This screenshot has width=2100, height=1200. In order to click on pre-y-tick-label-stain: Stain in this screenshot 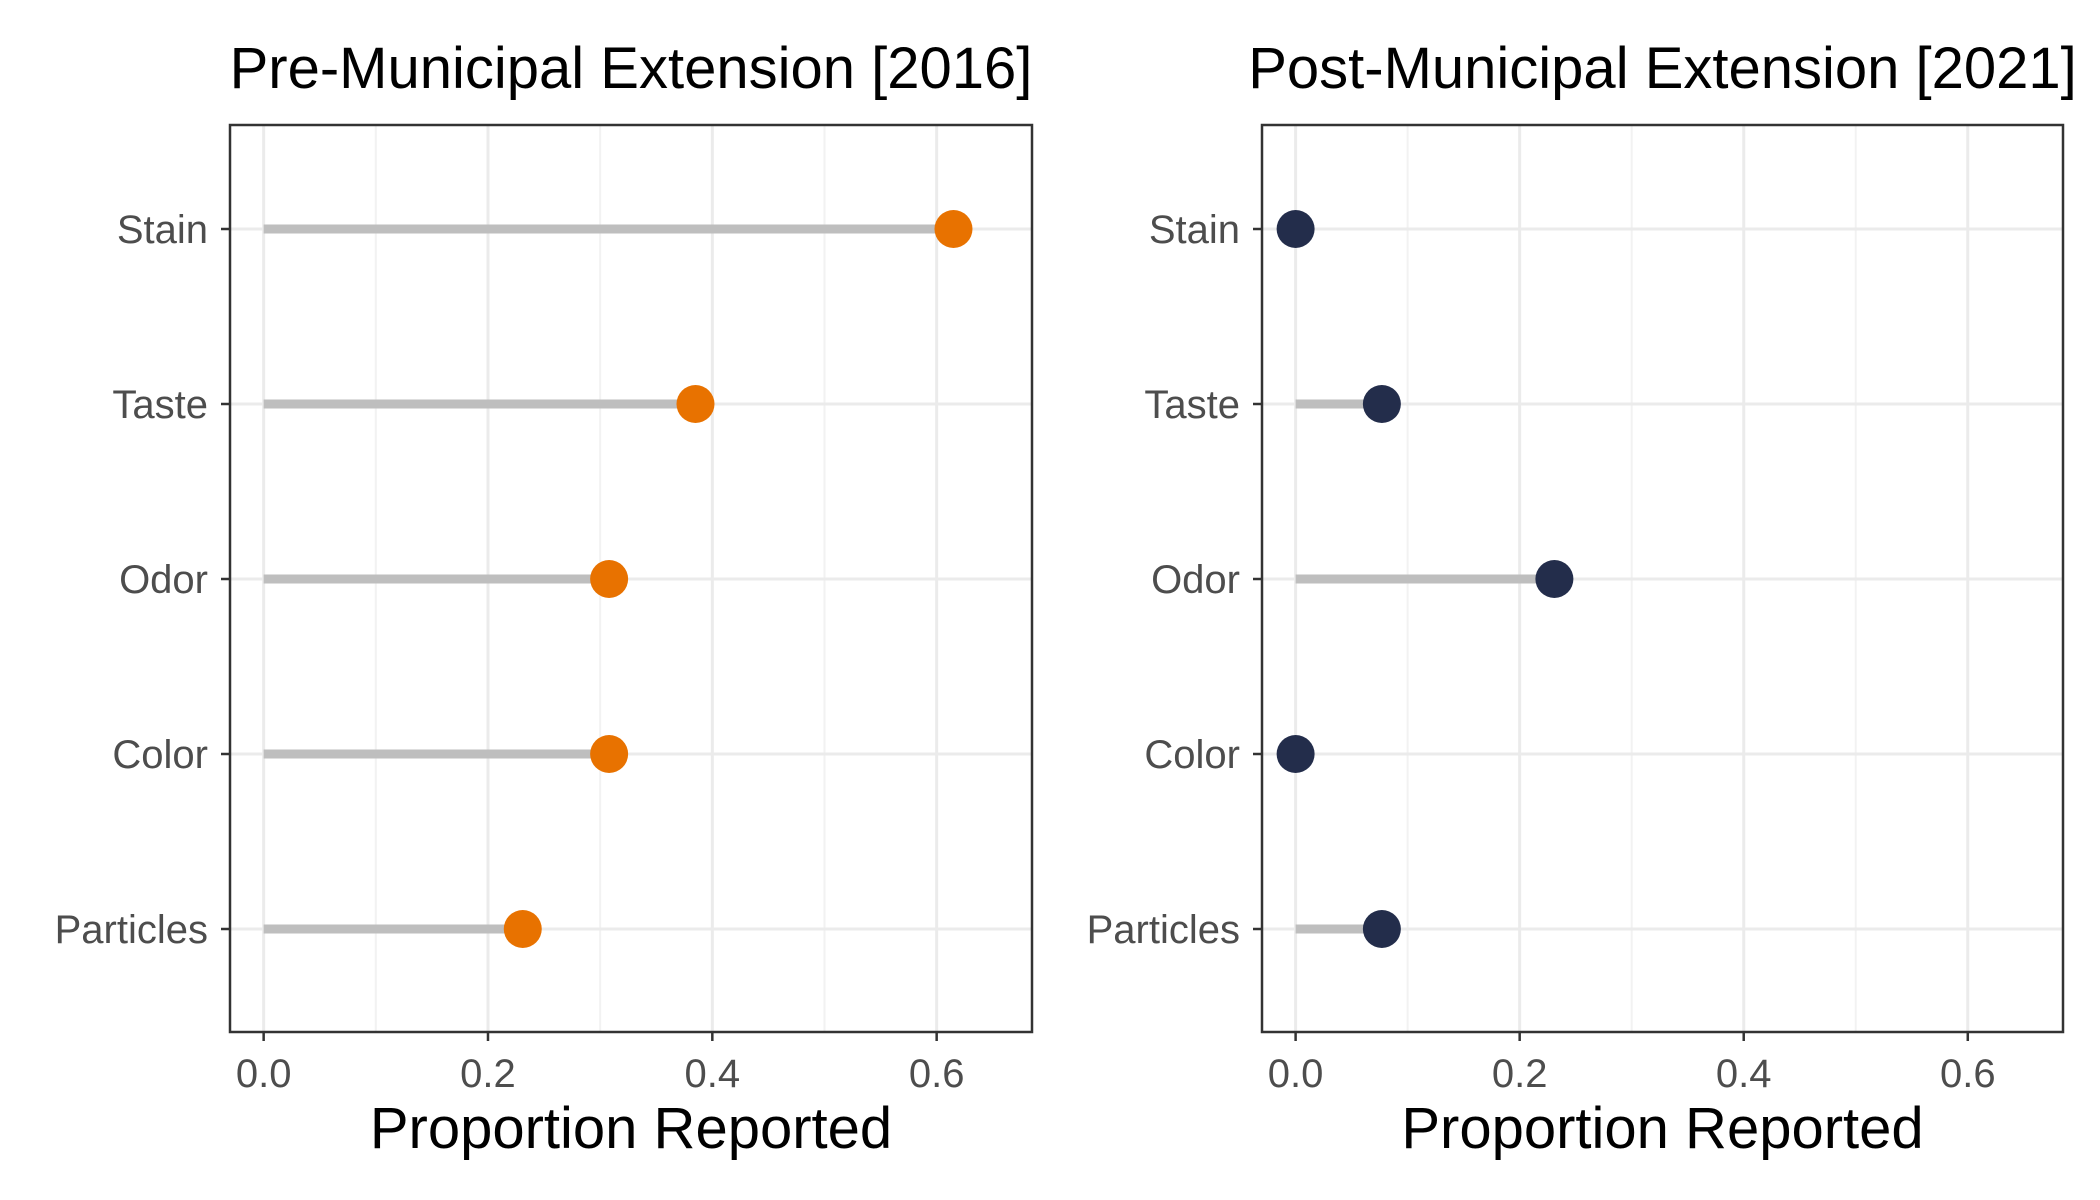, I will do `click(162, 230)`.